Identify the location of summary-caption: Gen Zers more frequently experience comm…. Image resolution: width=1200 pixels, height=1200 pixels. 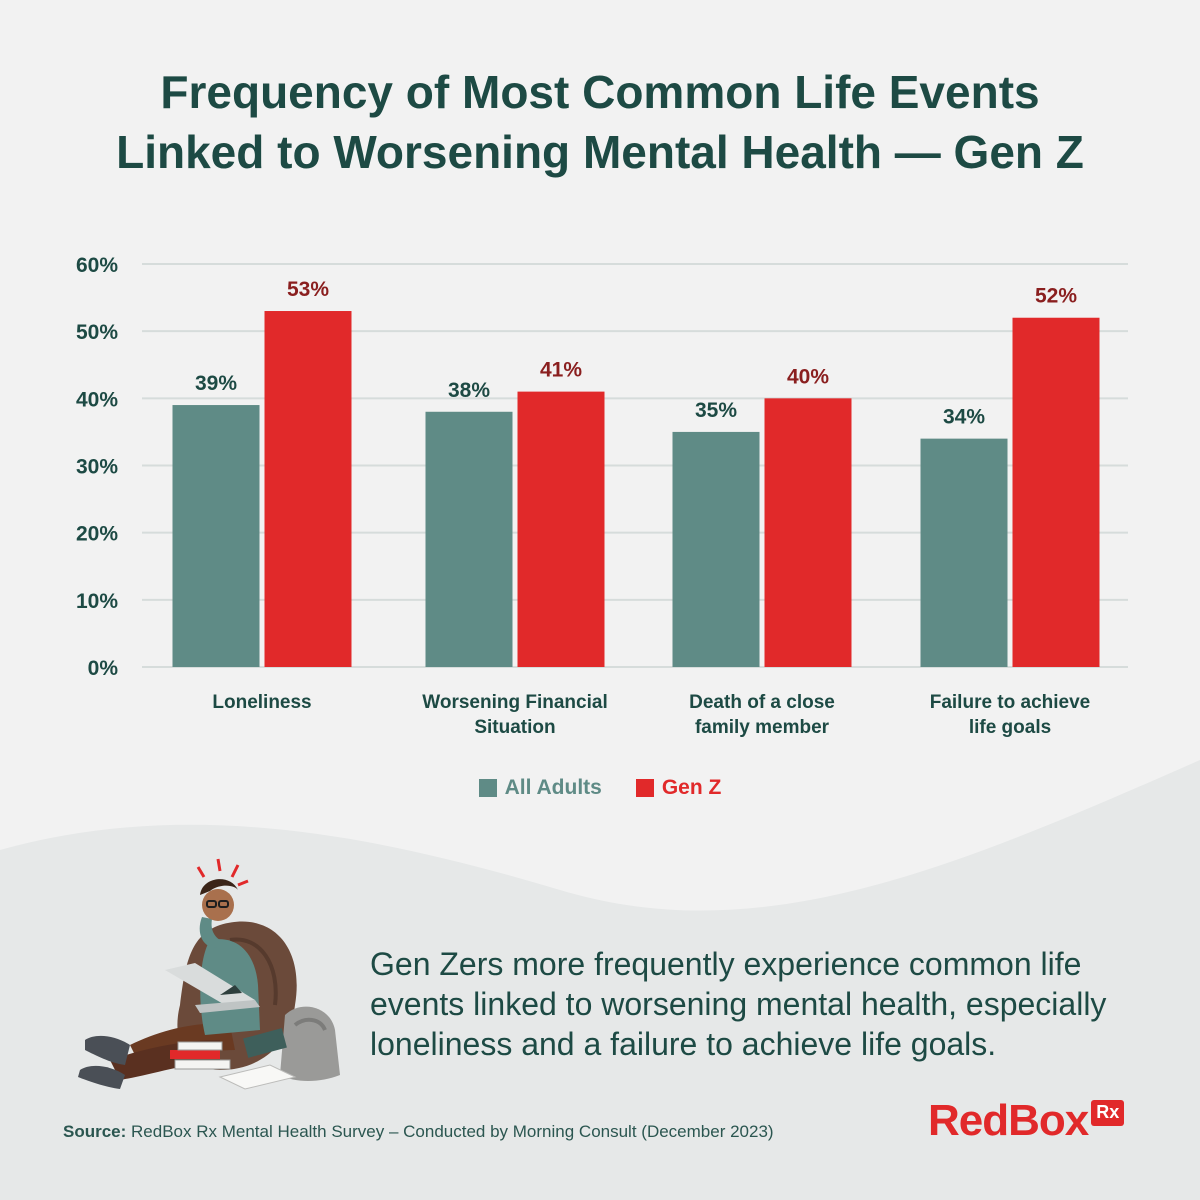
(738, 1004).